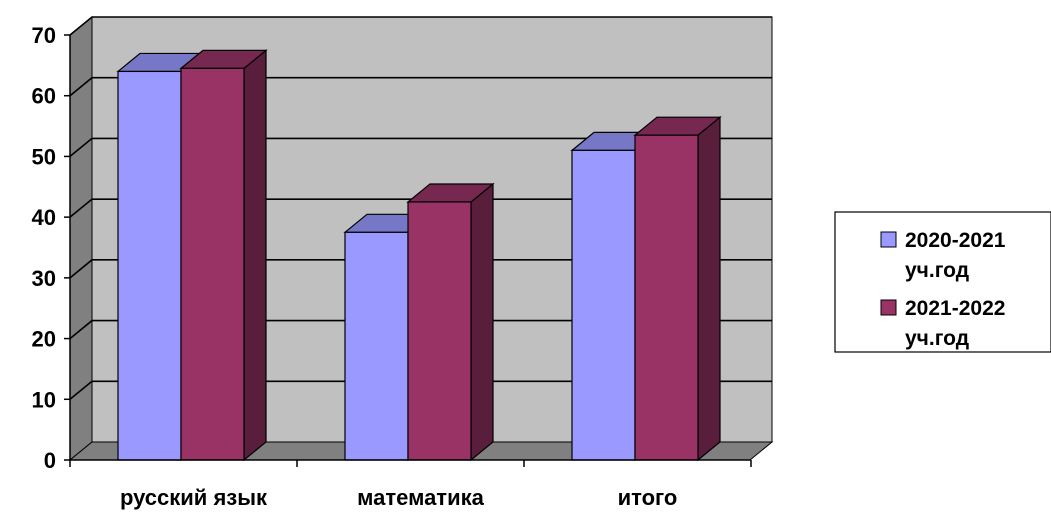  What do you see at coordinates (44, 96) in the screenshot?
I see `y-tick-label: 60` at bounding box center [44, 96].